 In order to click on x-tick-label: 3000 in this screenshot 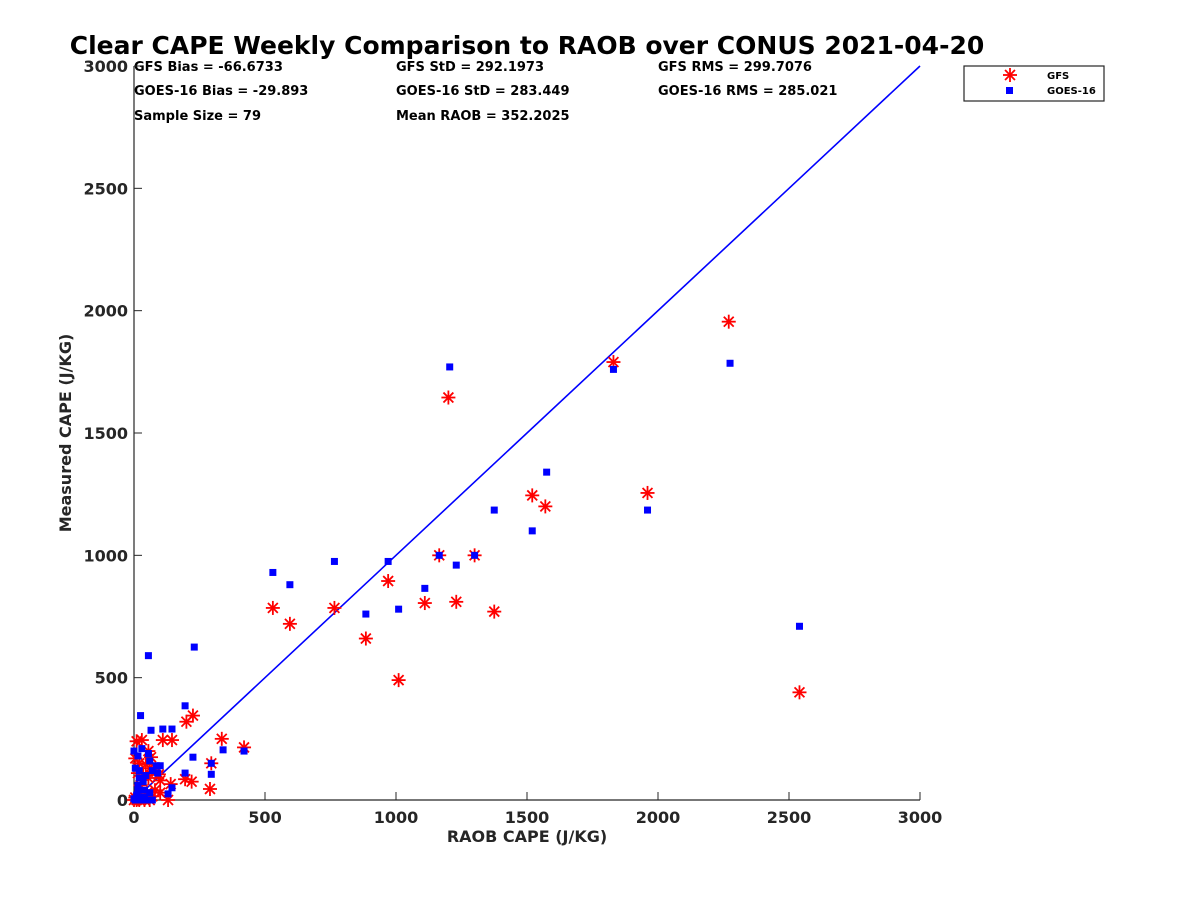, I will do `click(920, 817)`.